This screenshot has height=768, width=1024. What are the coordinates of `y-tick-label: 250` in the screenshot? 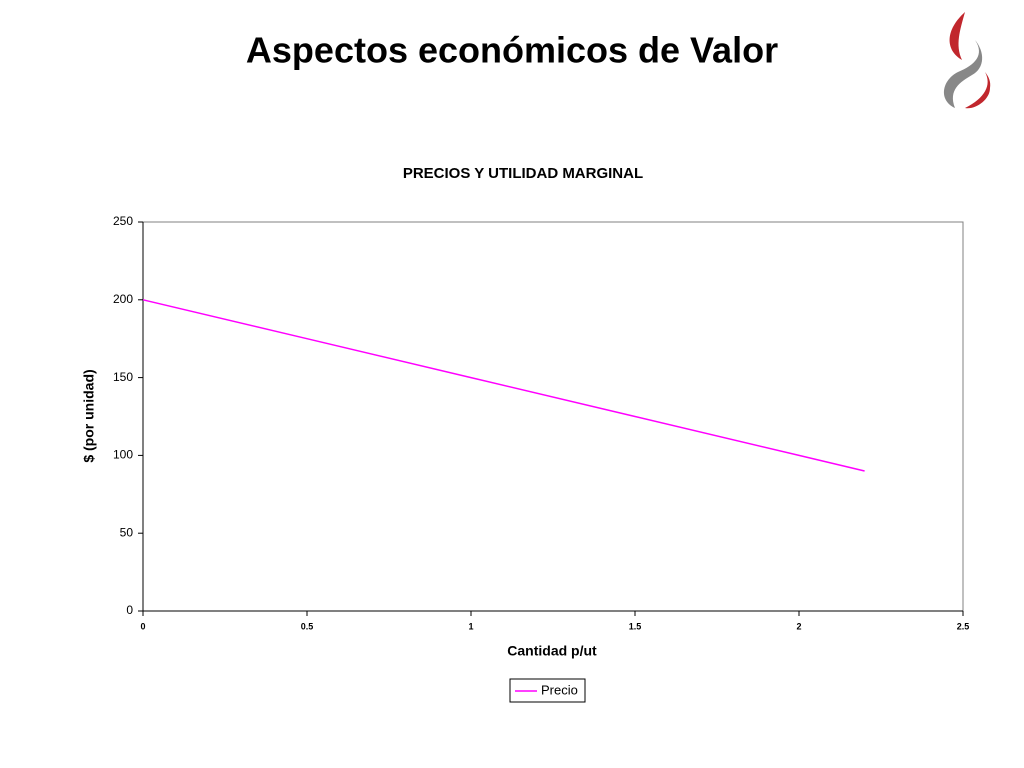 It's located at (123, 221).